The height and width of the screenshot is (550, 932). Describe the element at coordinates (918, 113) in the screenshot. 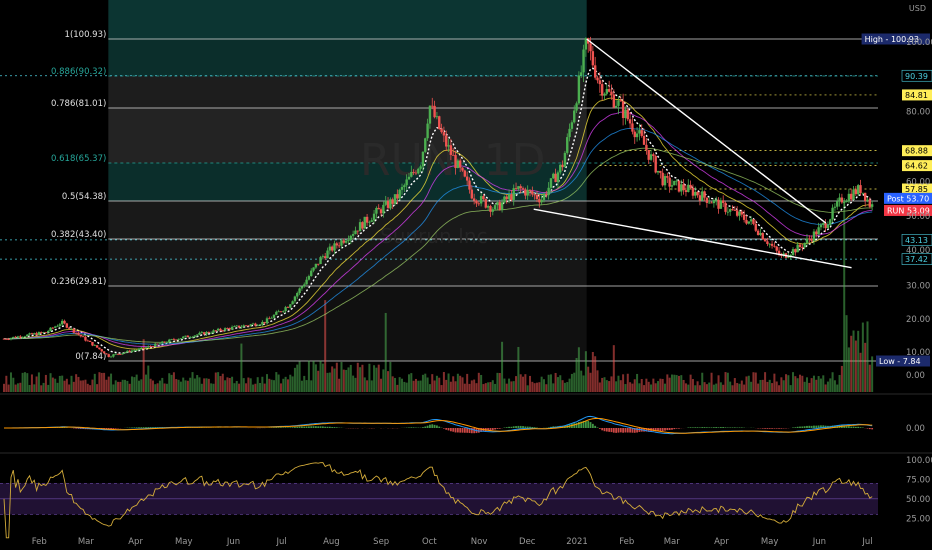

I see `price-tick-label: 80.00` at that location.